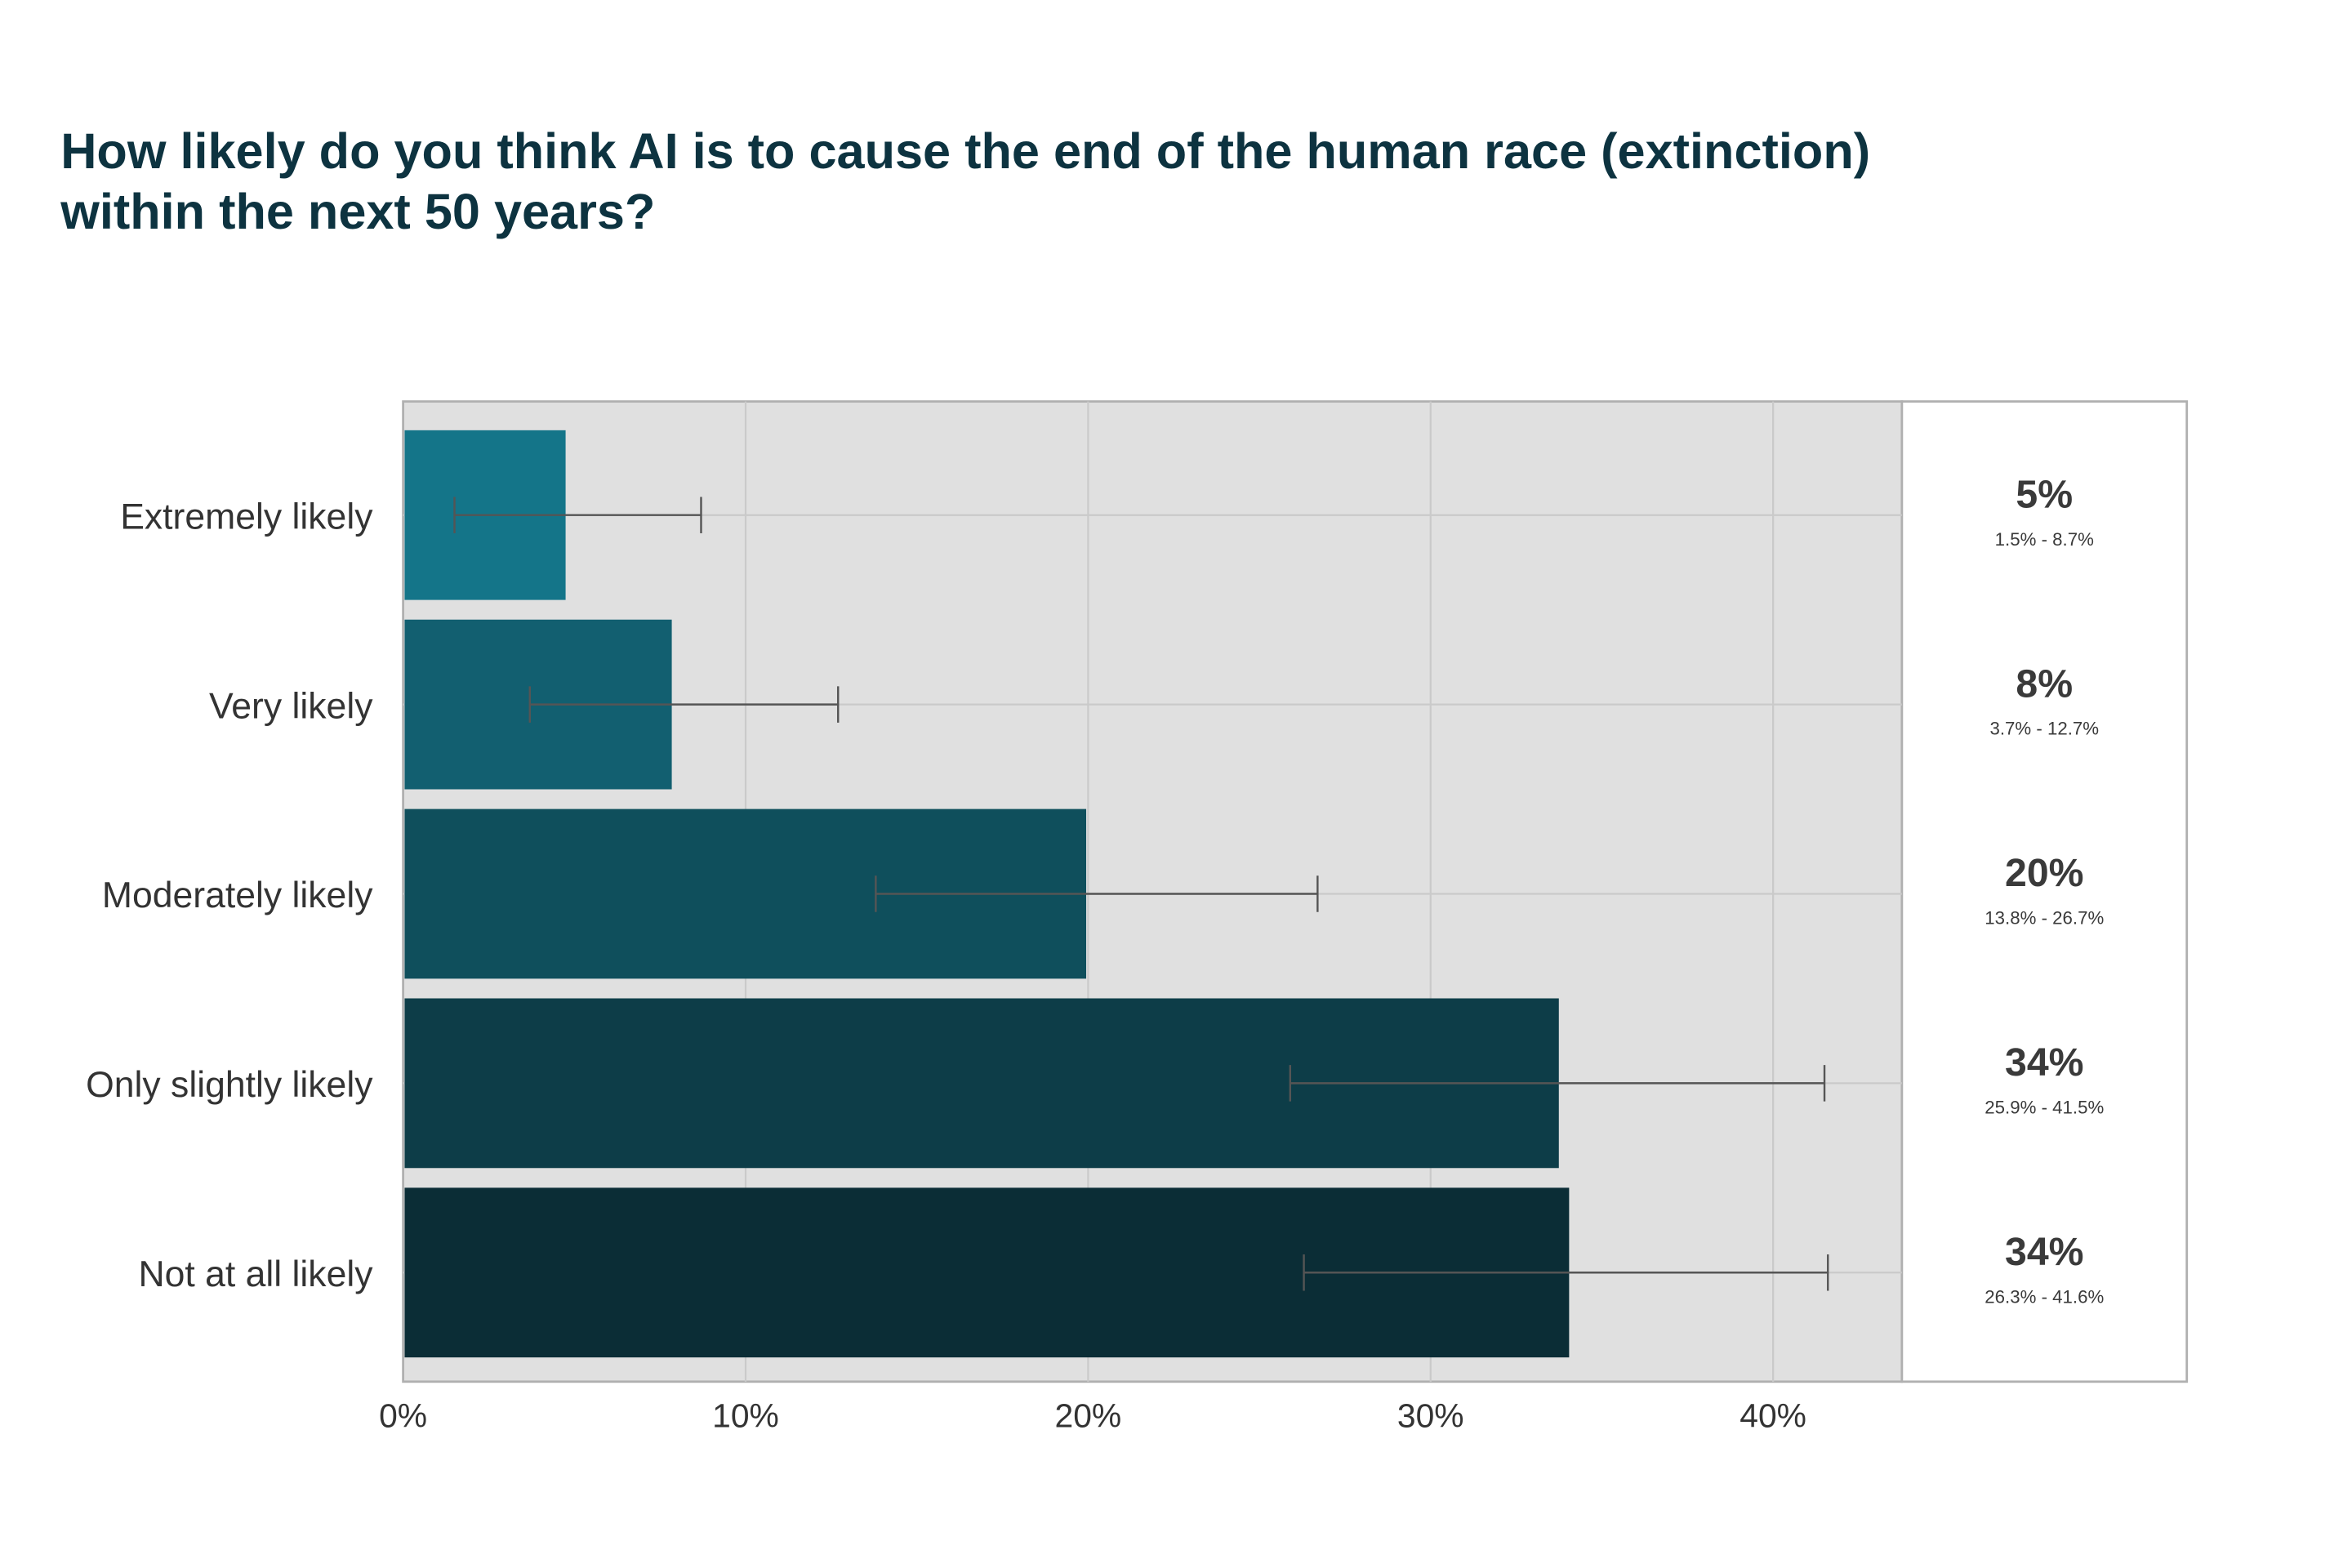  I want to click on y-category-label: Very likely, so click(291, 706).